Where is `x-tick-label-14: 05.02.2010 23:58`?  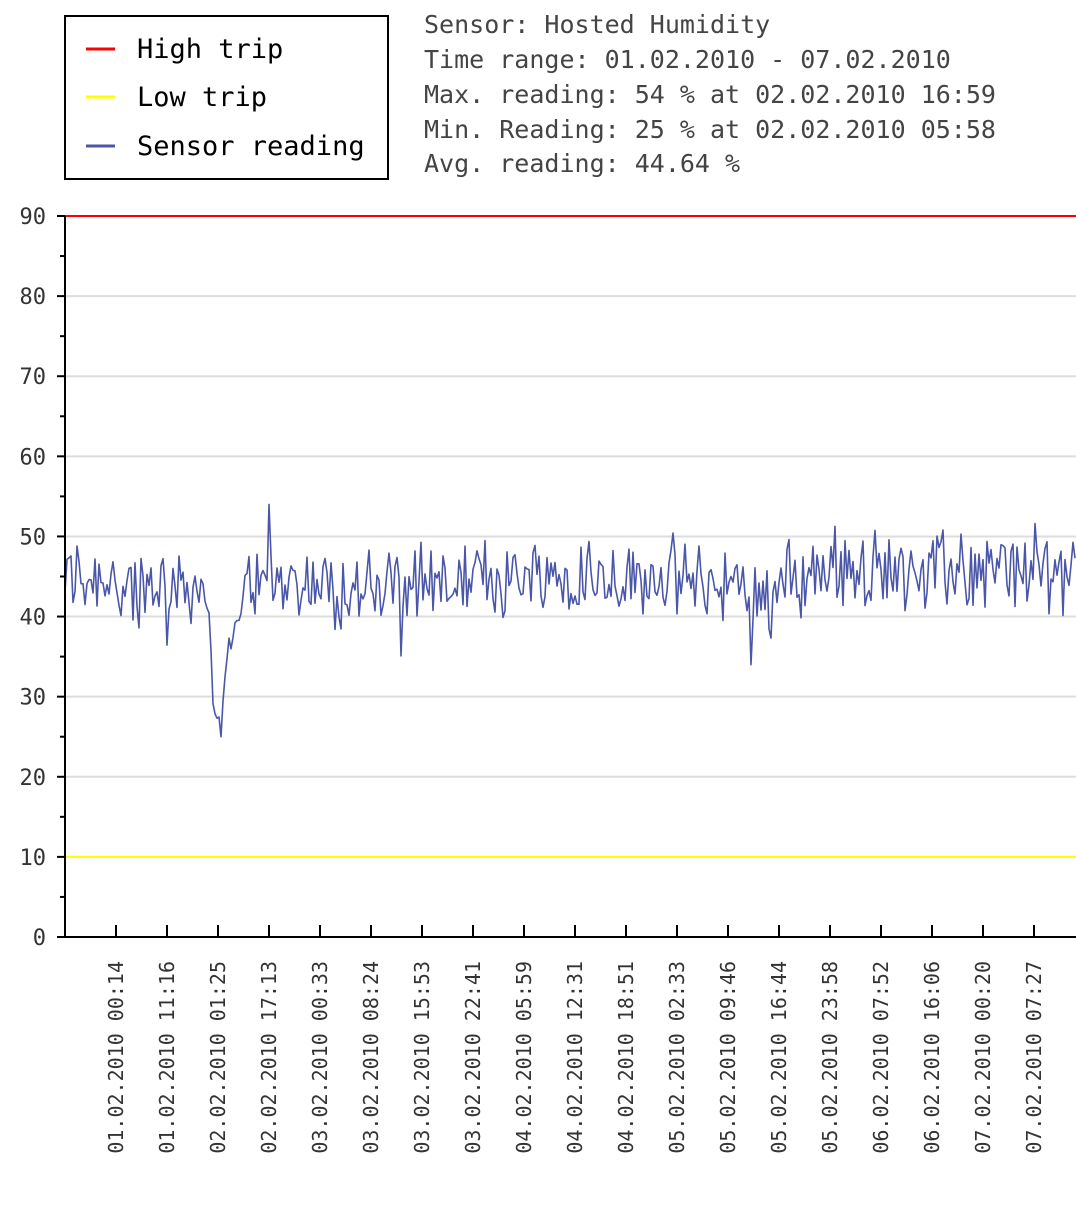 x-tick-label-14: 05.02.2010 23:58 is located at coordinates (830, 1057).